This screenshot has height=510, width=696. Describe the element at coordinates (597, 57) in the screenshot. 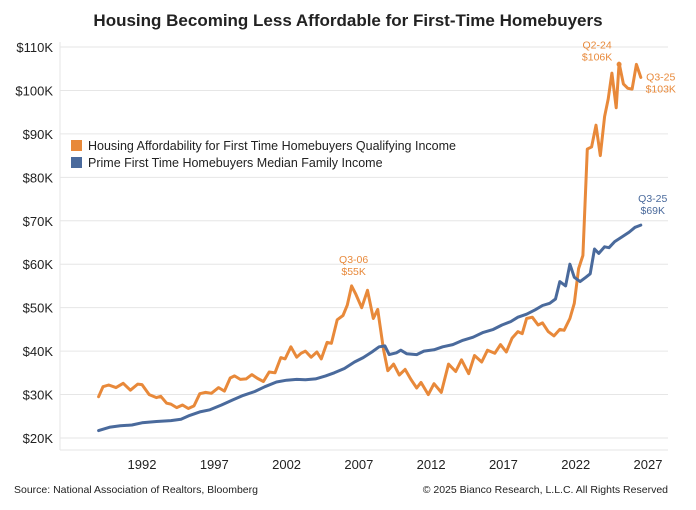

I see `annotation-value: $106K` at that location.